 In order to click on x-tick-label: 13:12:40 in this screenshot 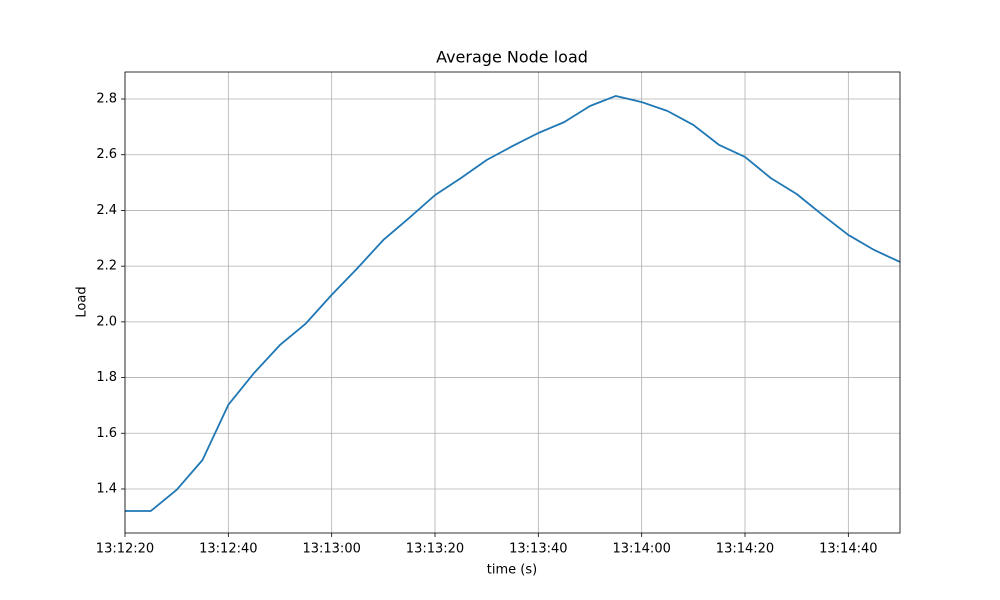, I will do `click(228, 549)`.